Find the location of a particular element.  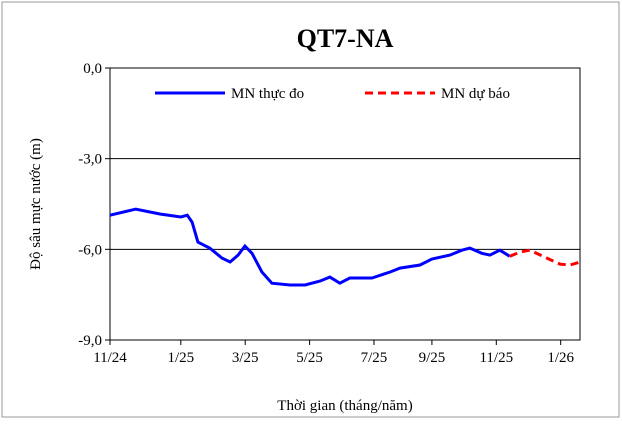

y-tick-label: -9,0 is located at coordinates (90, 341).